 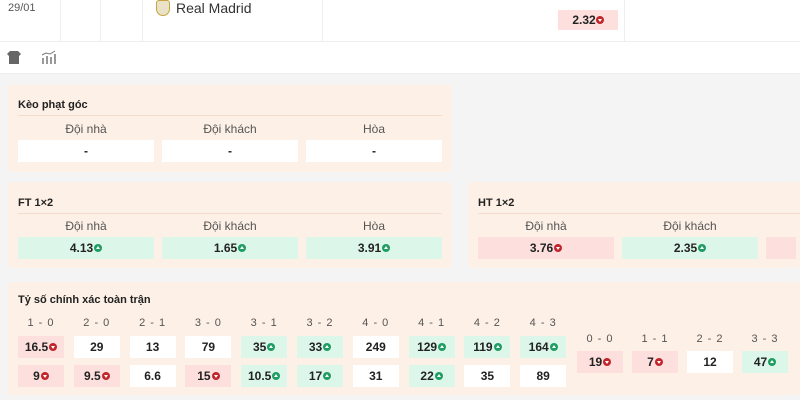 I want to click on odd-value: 249, so click(x=375, y=347).